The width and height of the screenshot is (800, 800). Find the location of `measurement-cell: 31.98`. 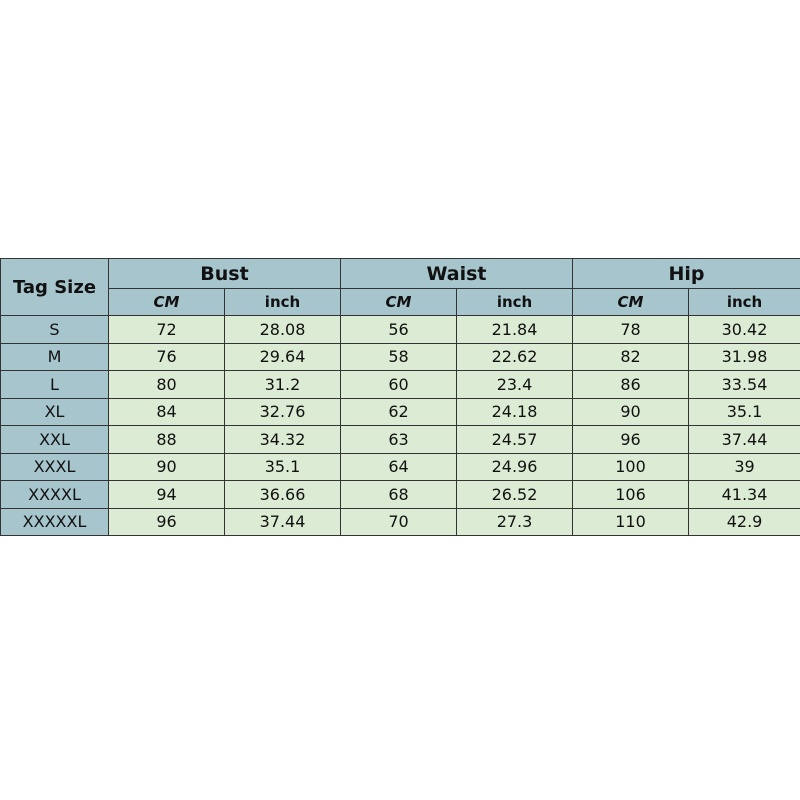

measurement-cell: 31.98 is located at coordinates (744, 356).